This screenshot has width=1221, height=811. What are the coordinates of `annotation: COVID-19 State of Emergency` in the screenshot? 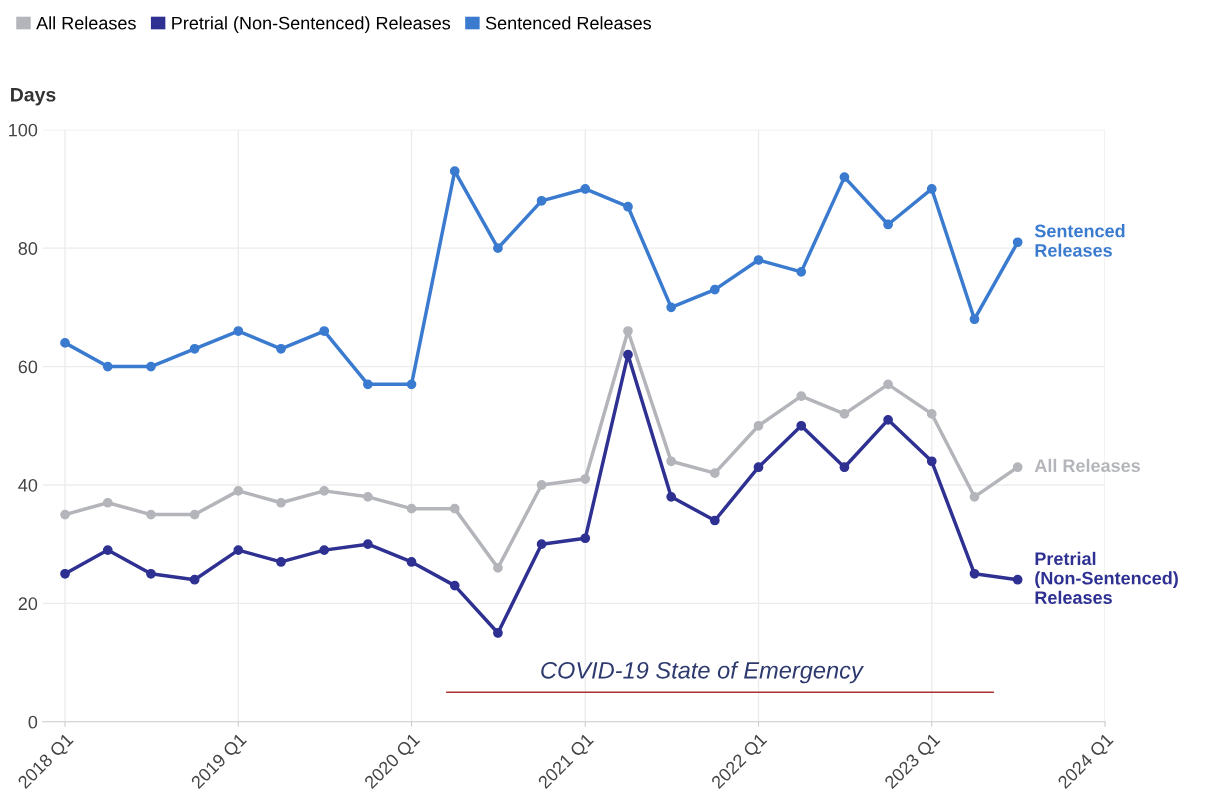 It's located at (702, 672).